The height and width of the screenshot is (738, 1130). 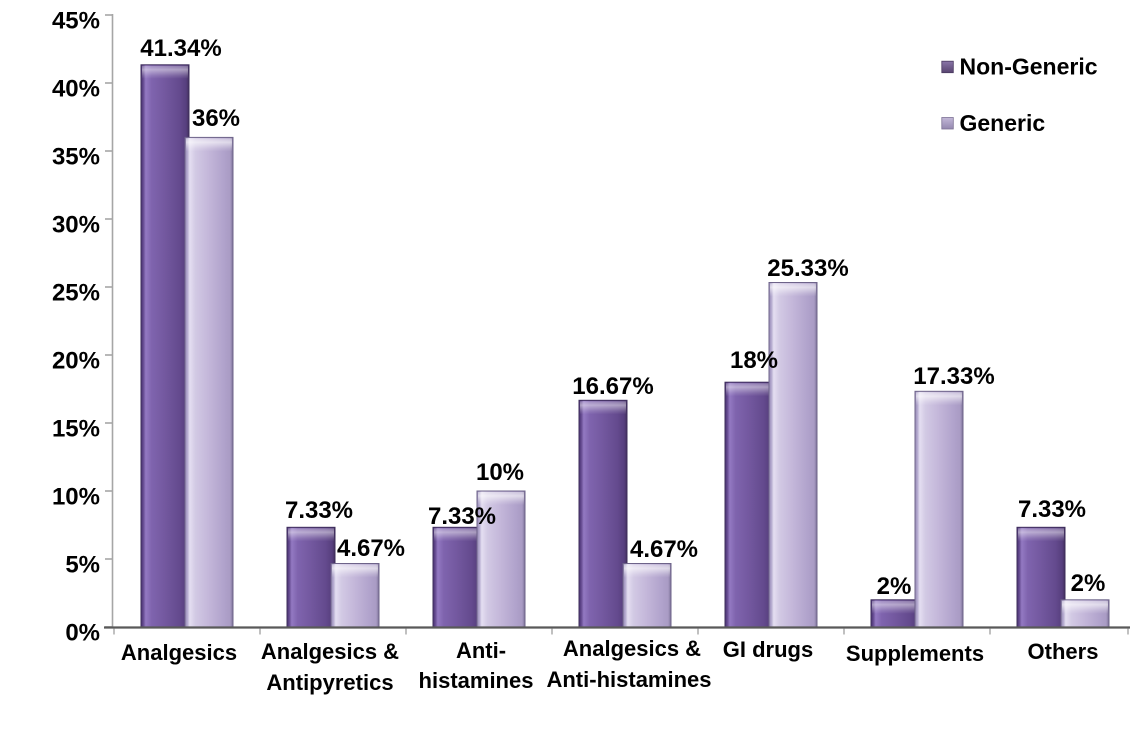 I want to click on svg-text: Generic, so click(x=1003, y=123).